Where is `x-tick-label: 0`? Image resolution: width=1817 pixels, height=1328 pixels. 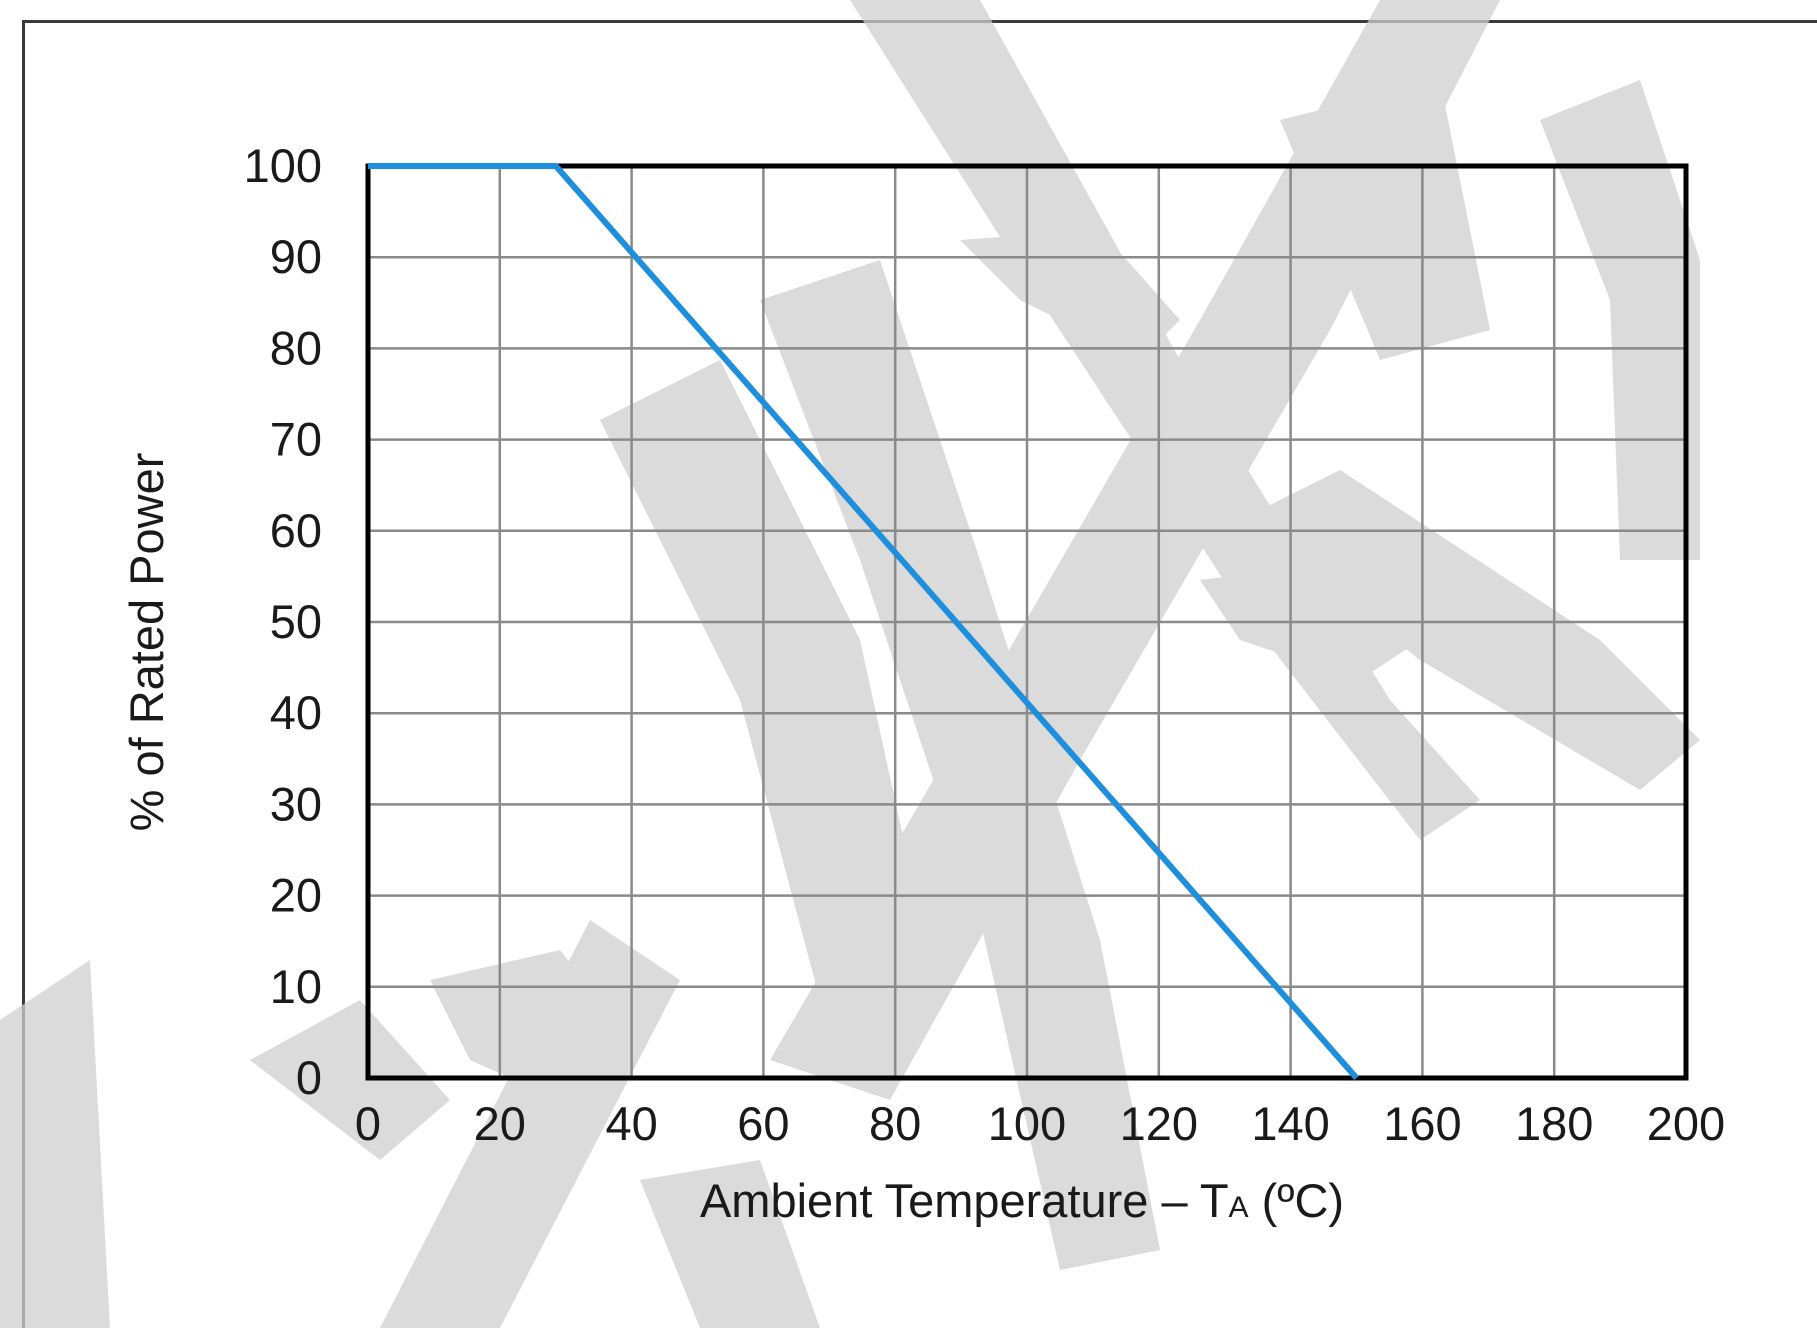 x-tick-label: 0 is located at coordinates (368, 1123).